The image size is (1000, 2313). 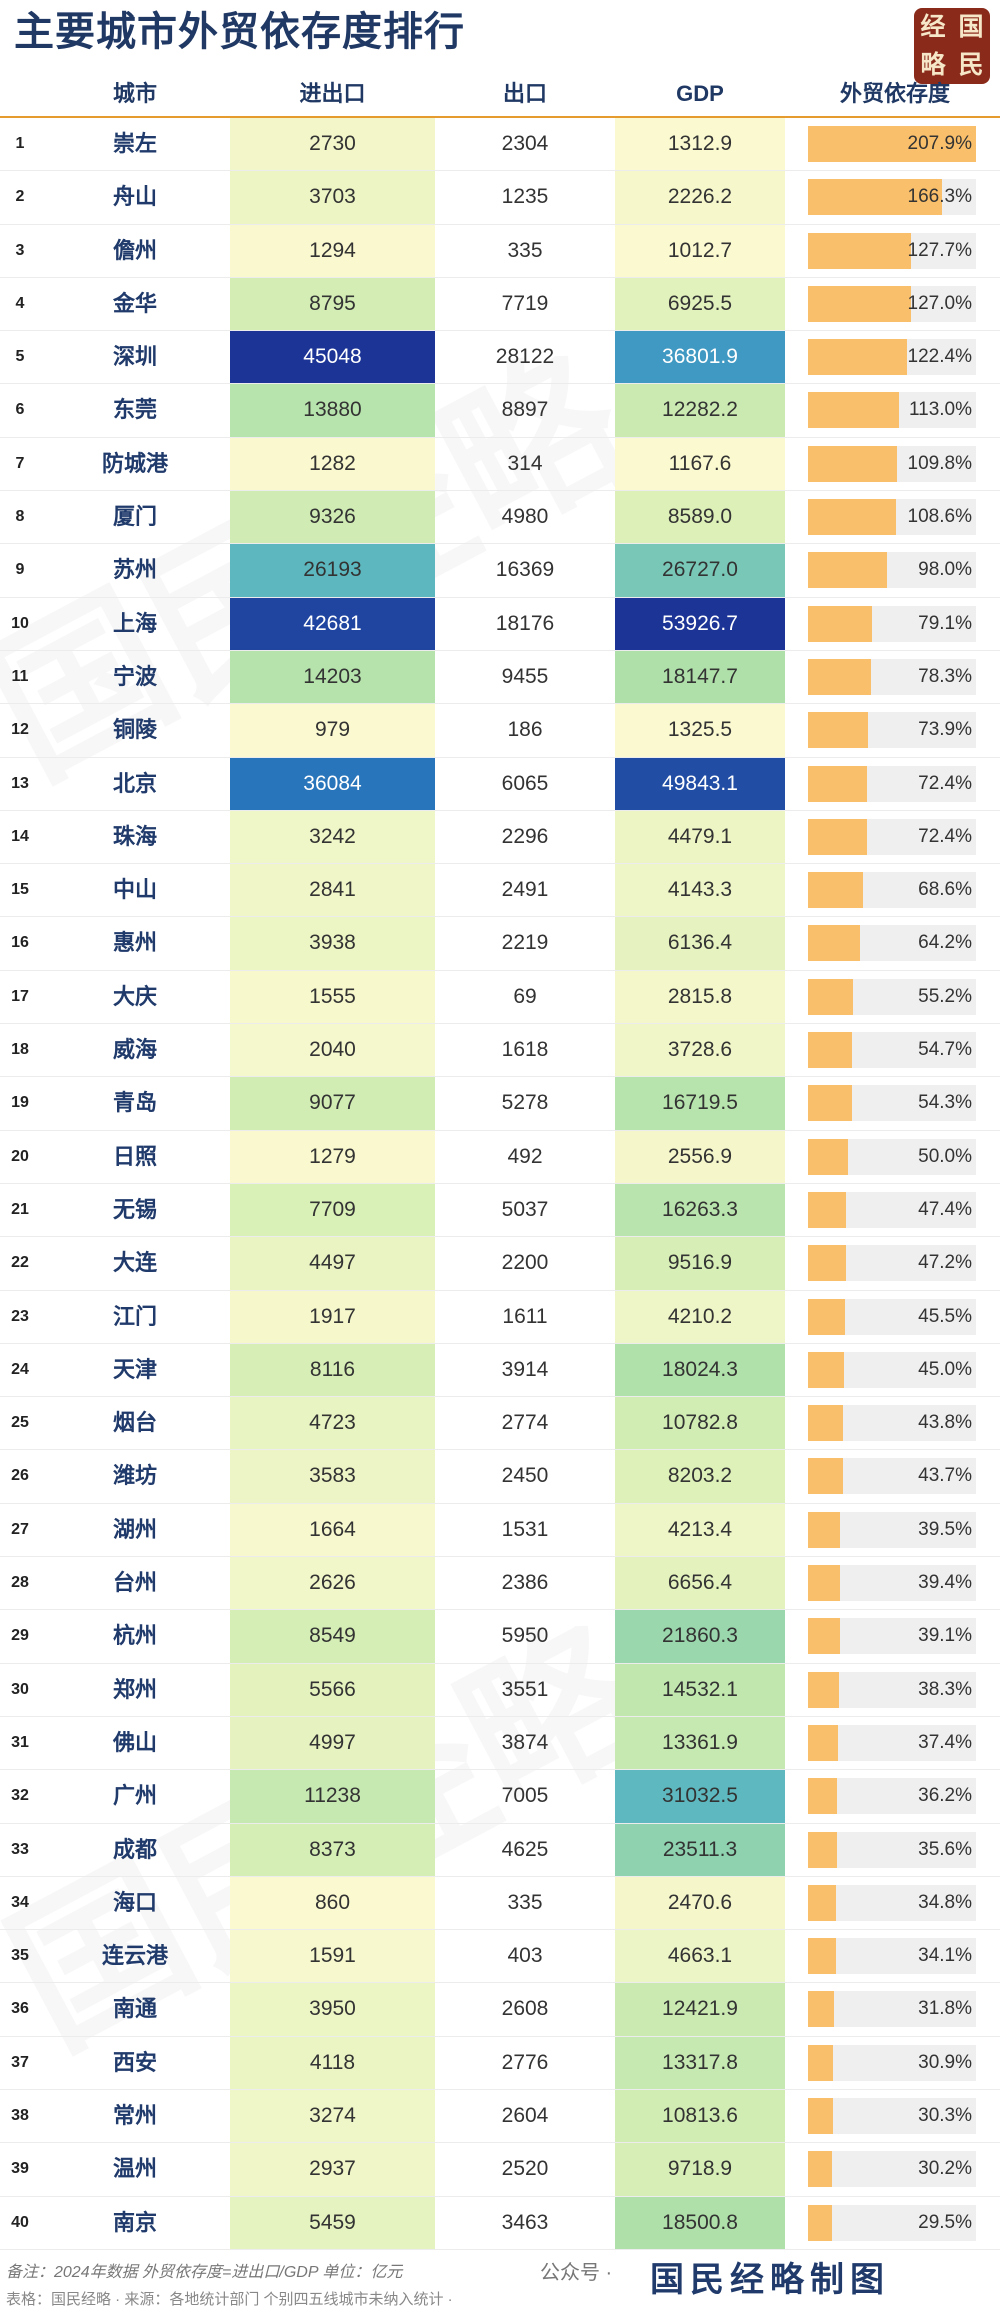 What do you see at coordinates (700, 1476) in the screenshot?
I see `gdp-cell: 8203.2` at bounding box center [700, 1476].